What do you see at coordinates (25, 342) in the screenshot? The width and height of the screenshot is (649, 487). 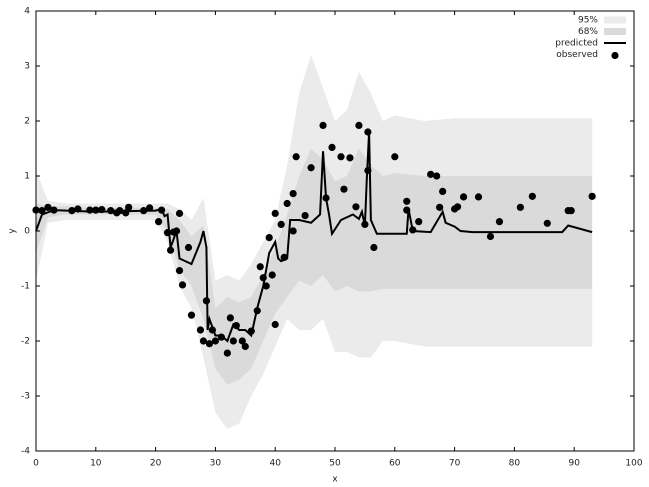 I see `y-tick-label: -2` at bounding box center [25, 342].